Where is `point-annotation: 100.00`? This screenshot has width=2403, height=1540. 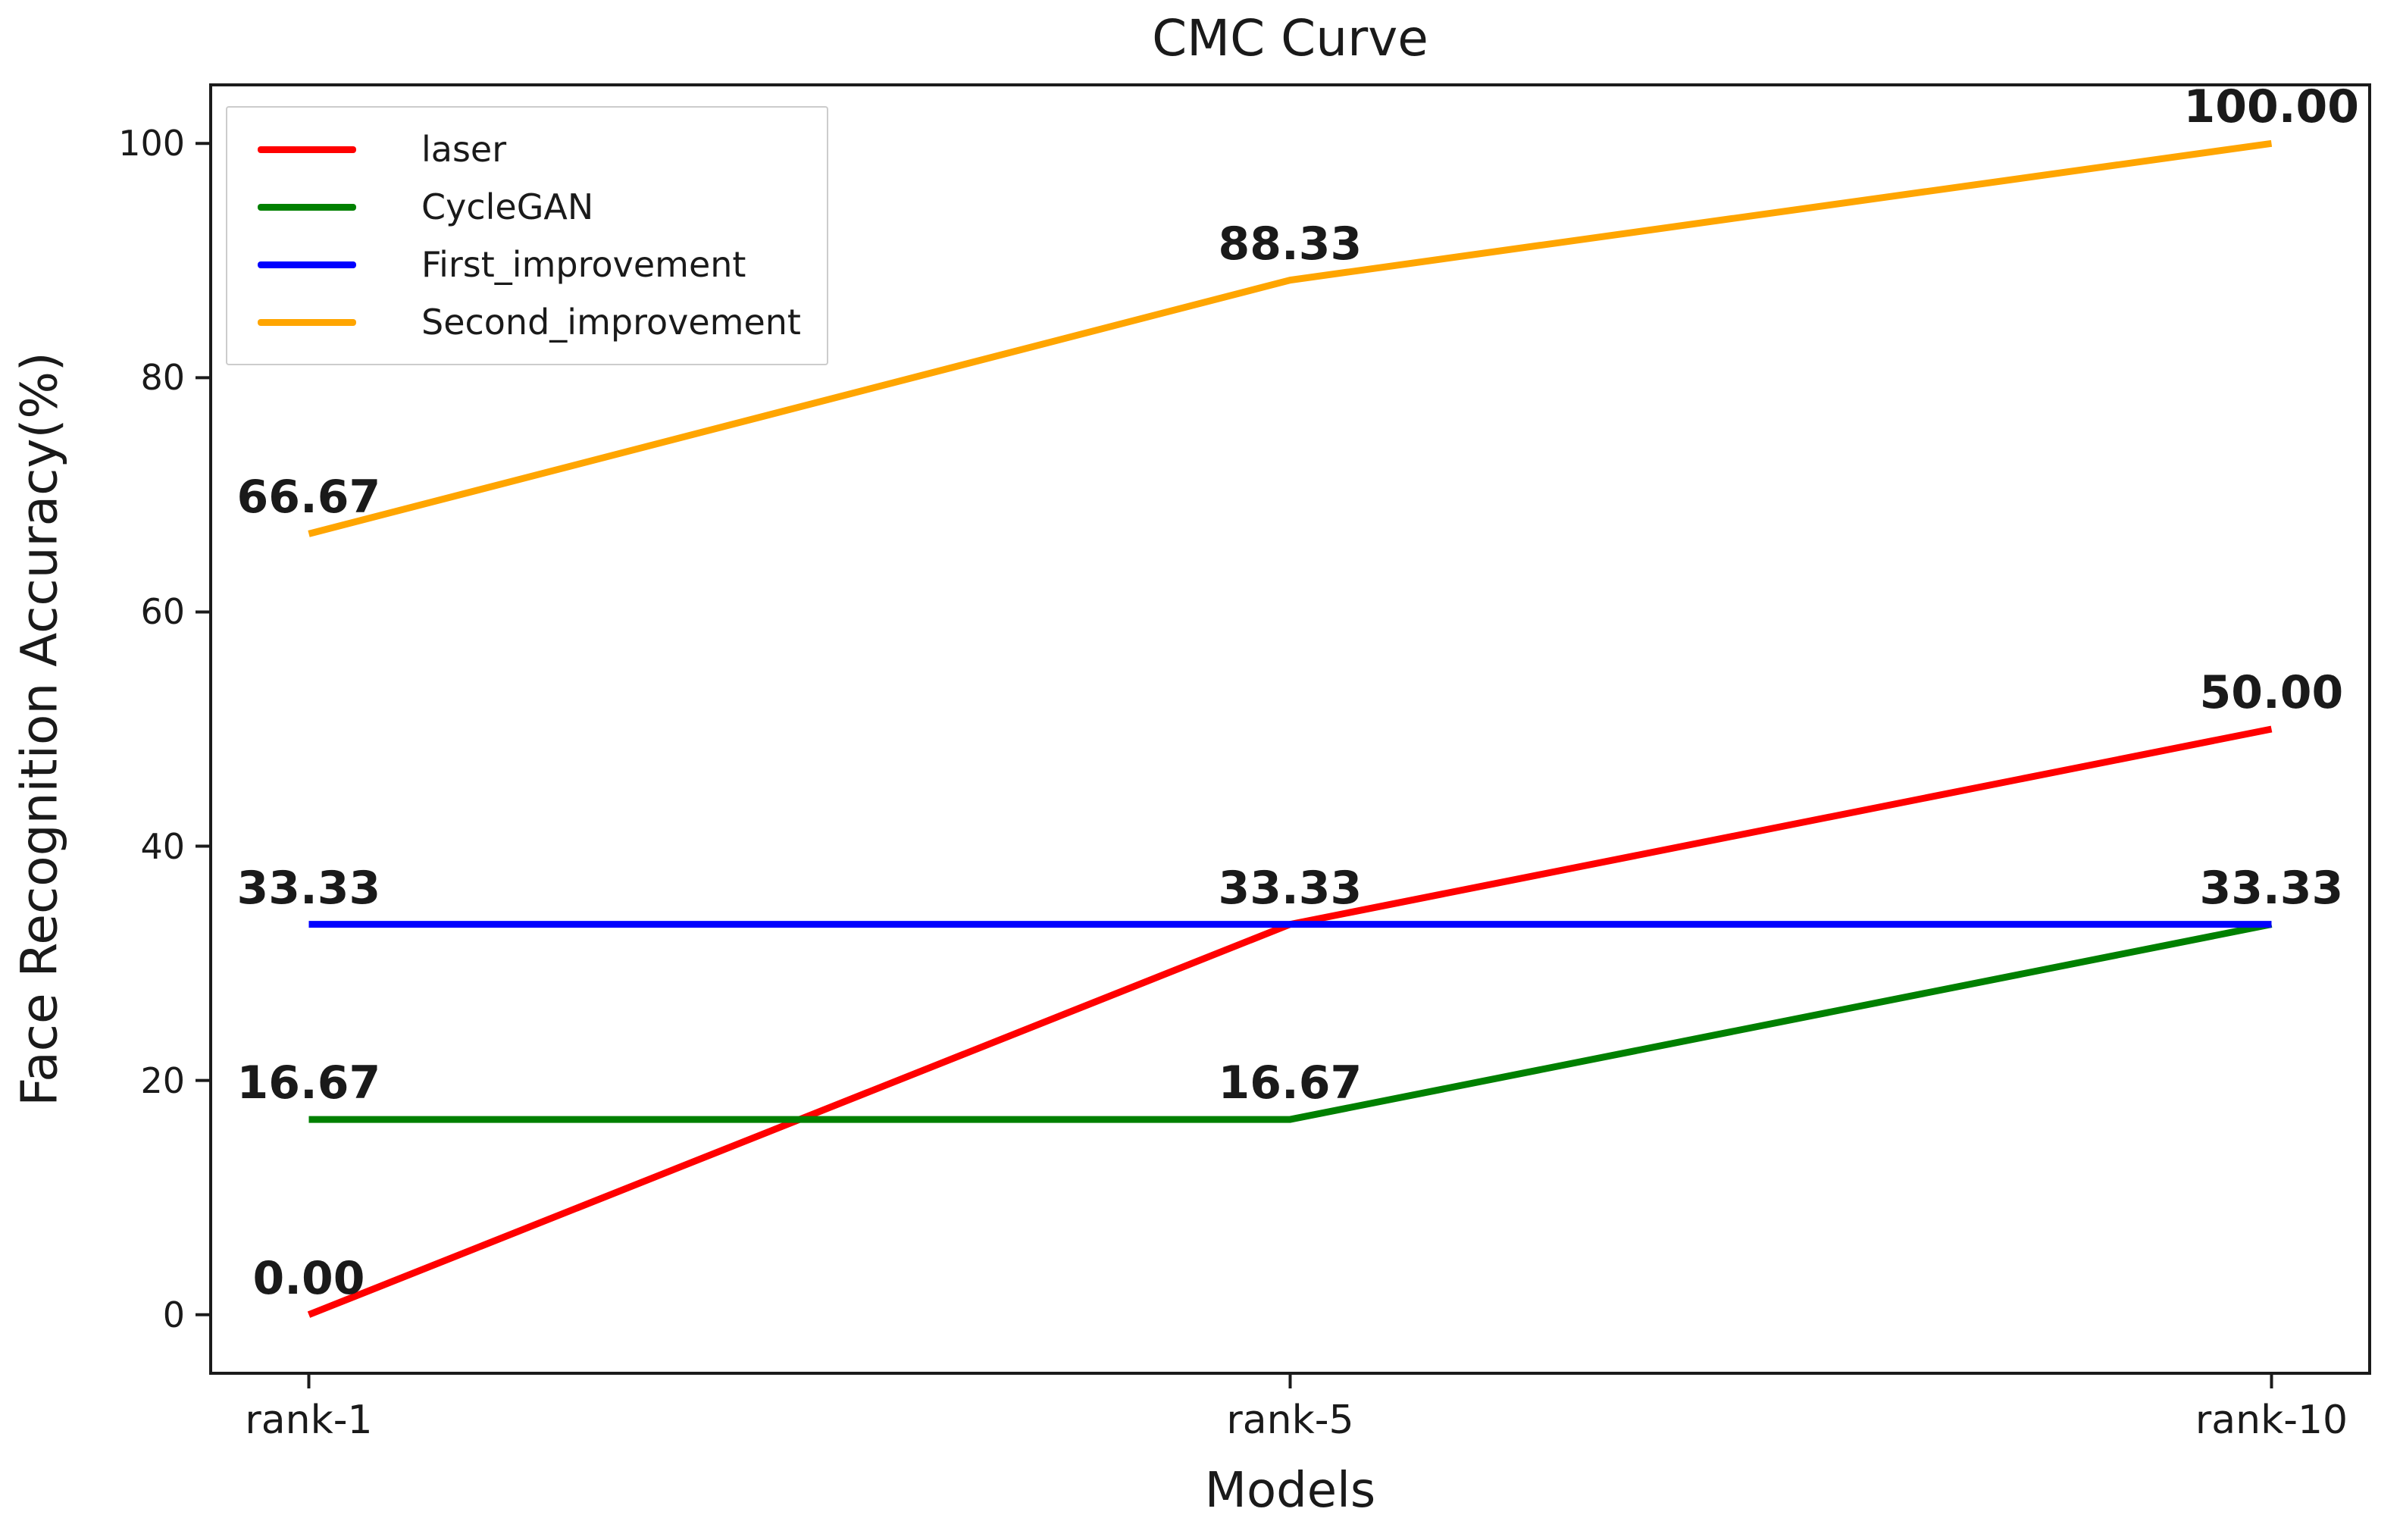 point-annotation: 100.00 is located at coordinates (2271, 107).